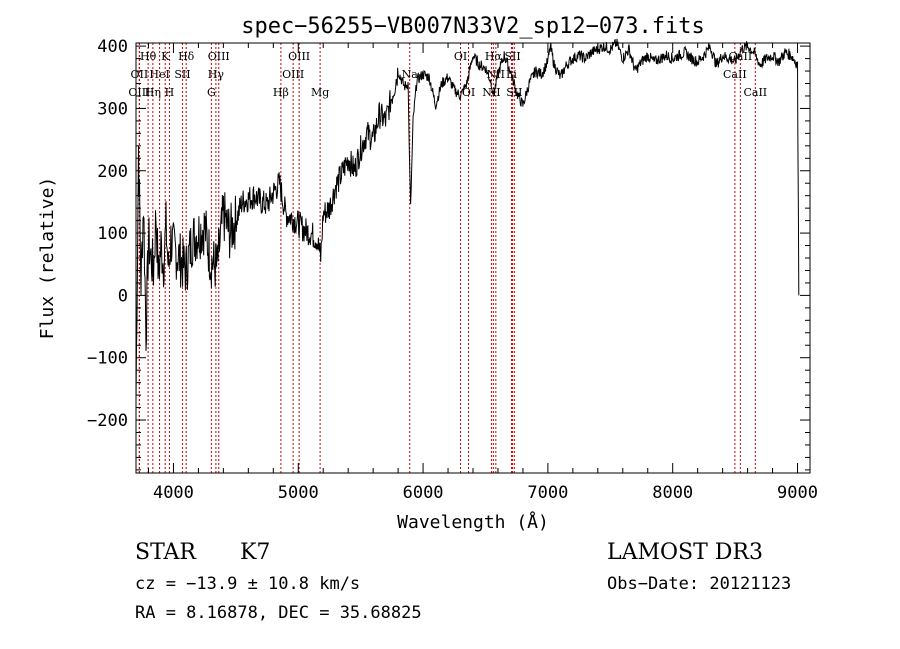  What do you see at coordinates (511, 74) in the screenshot?
I see `marker-label: Li` at bounding box center [511, 74].